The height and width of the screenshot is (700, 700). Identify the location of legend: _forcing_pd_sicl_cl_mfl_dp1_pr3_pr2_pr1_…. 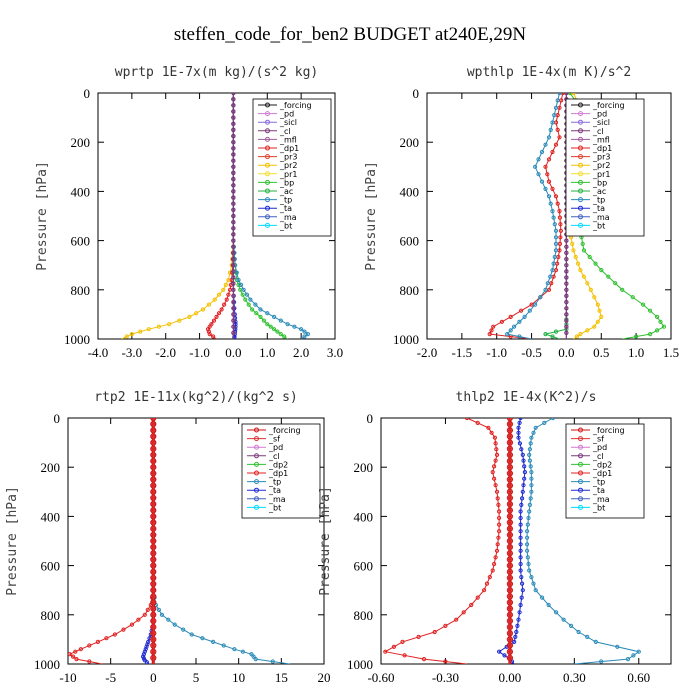
(292, 167).